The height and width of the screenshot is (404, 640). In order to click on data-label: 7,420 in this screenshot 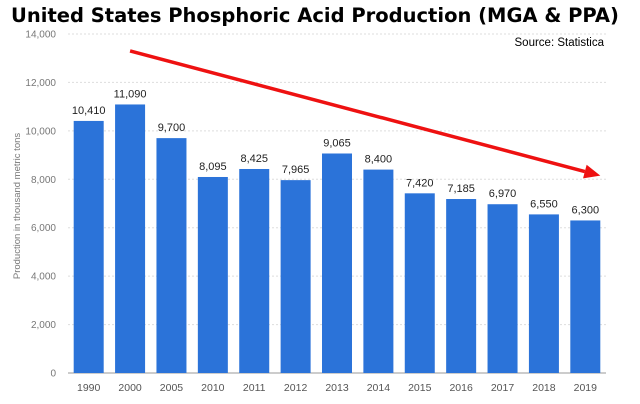, I will do `click(420, 183)`.